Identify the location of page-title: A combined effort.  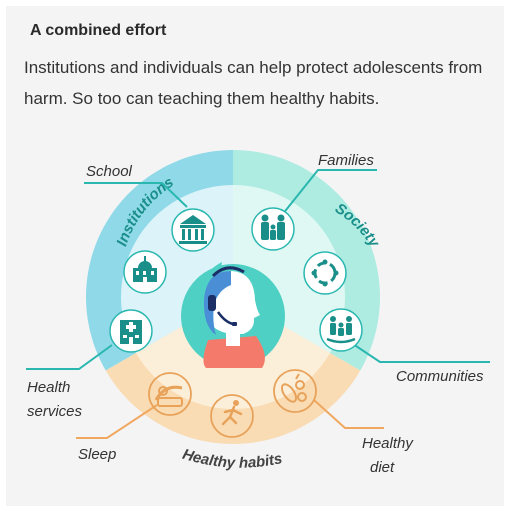
(98, 30).